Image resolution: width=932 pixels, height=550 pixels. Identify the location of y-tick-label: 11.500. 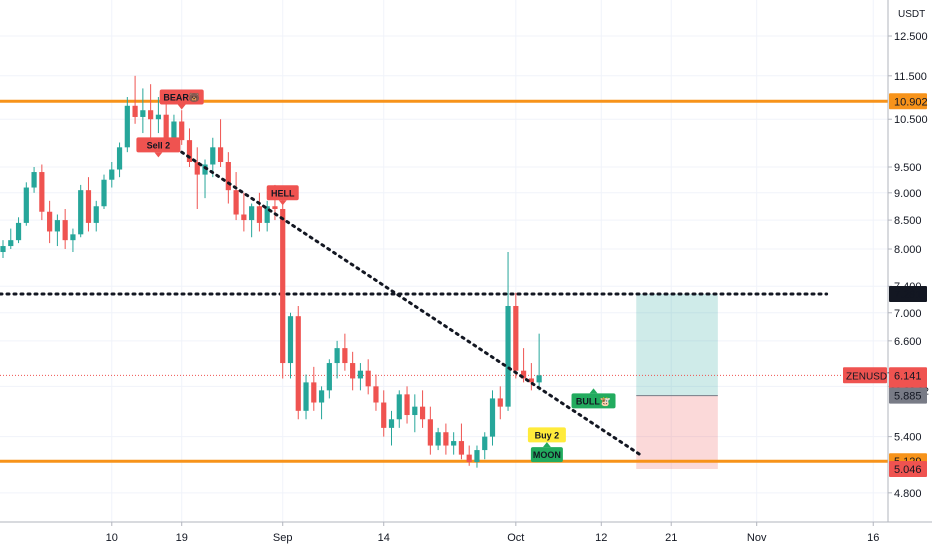
(910, 77).